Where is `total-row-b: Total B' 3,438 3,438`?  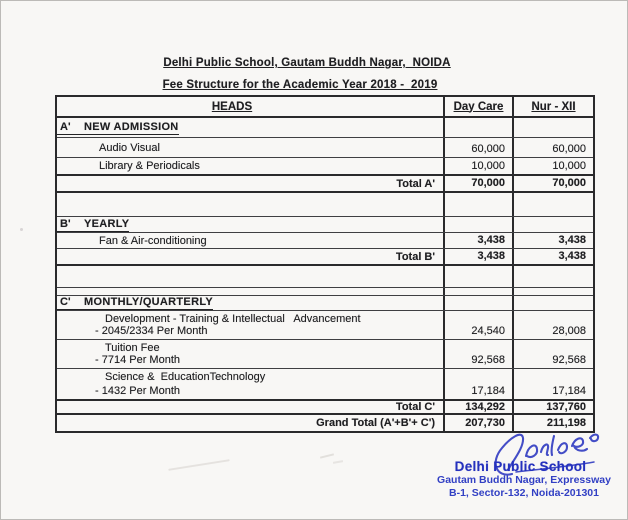
total-row-b: Total B' 3,438 3,438 is located at coordinates (325, 257).